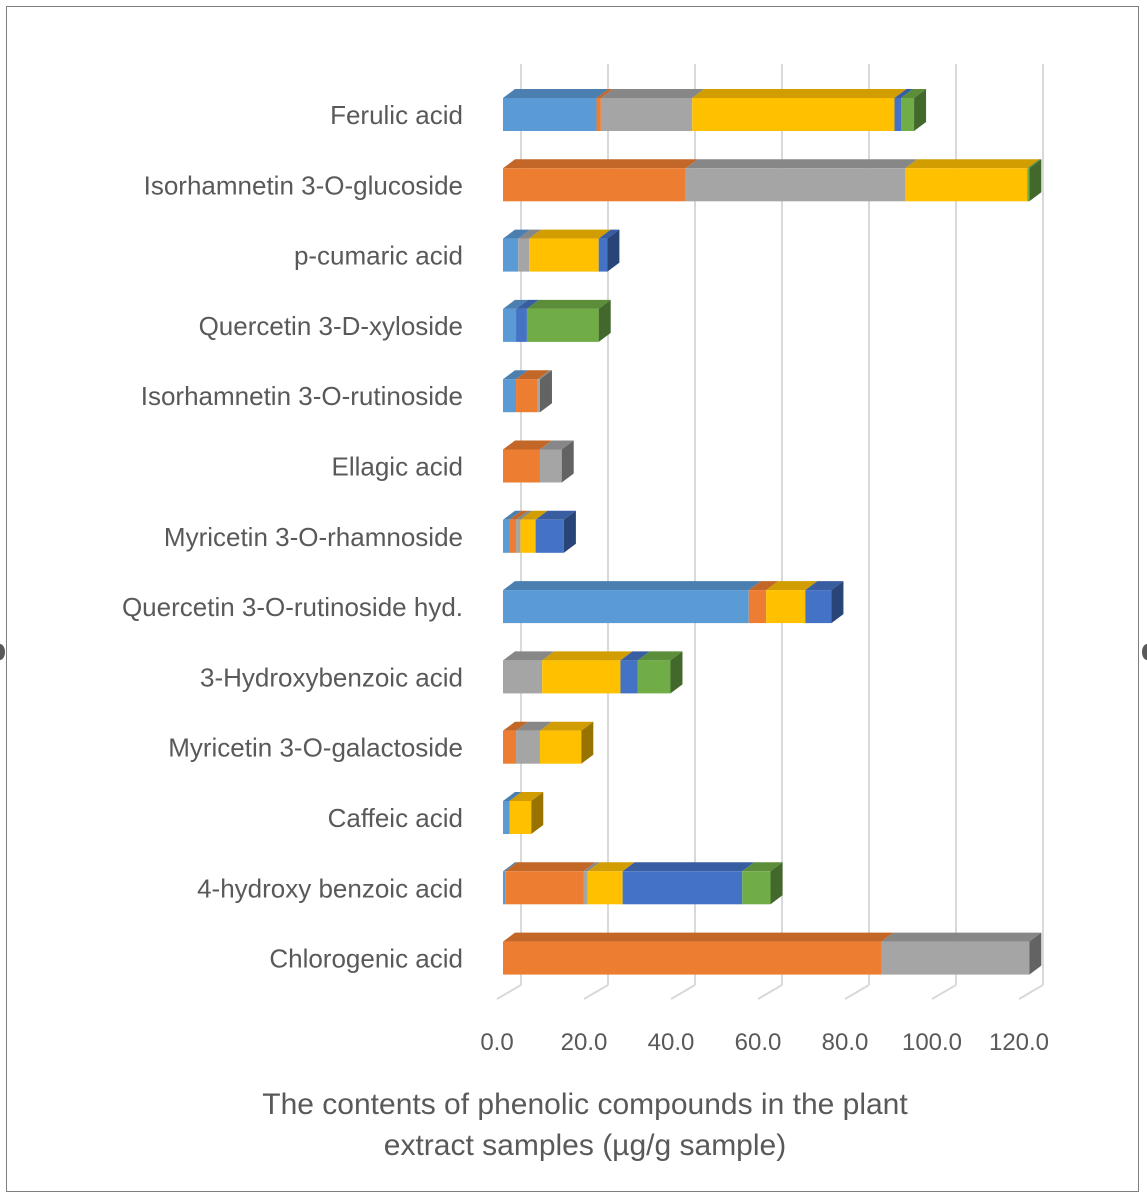 The width and height of the screenshot is (1147, 1200). What do you see at coordinates (1019, 1042) in the screenshot?
I see `x-tick-label: 120.0` at bounding box center [1019, 1042].